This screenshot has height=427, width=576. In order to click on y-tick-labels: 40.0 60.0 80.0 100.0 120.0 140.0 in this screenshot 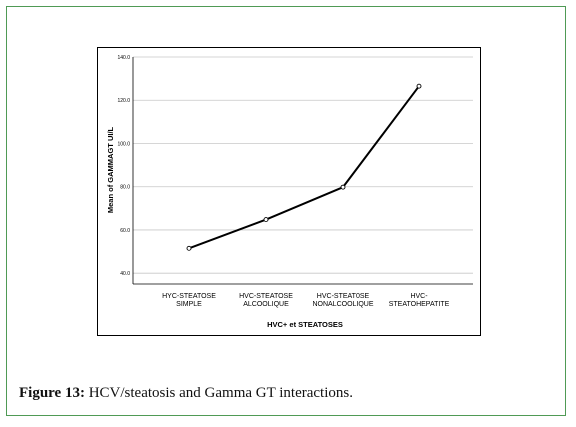, I will do `click(123, 166)`.